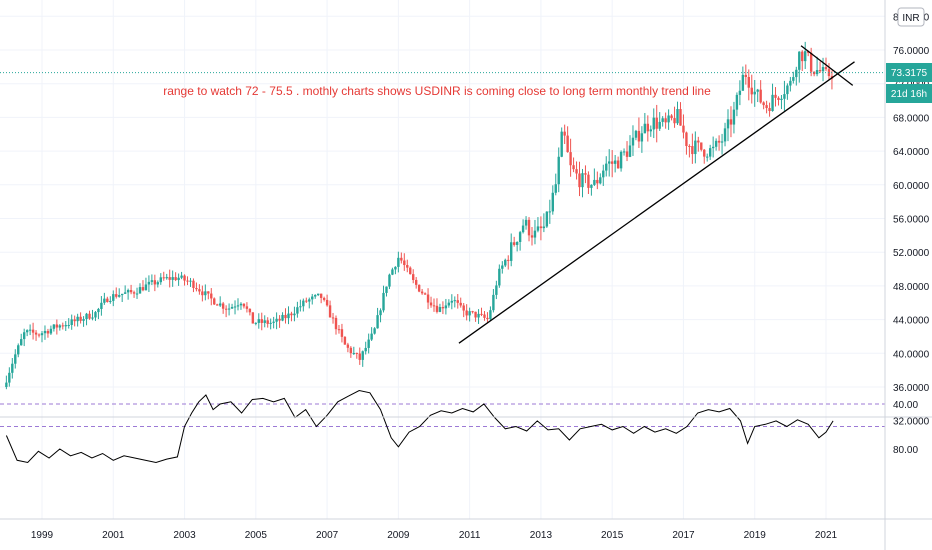 The width and height of the screenshot is (932, 550). Describe the element at coordinates (905, 428) in the screenshot. I see `rsi-axis: 80.00 40.00` at that location.